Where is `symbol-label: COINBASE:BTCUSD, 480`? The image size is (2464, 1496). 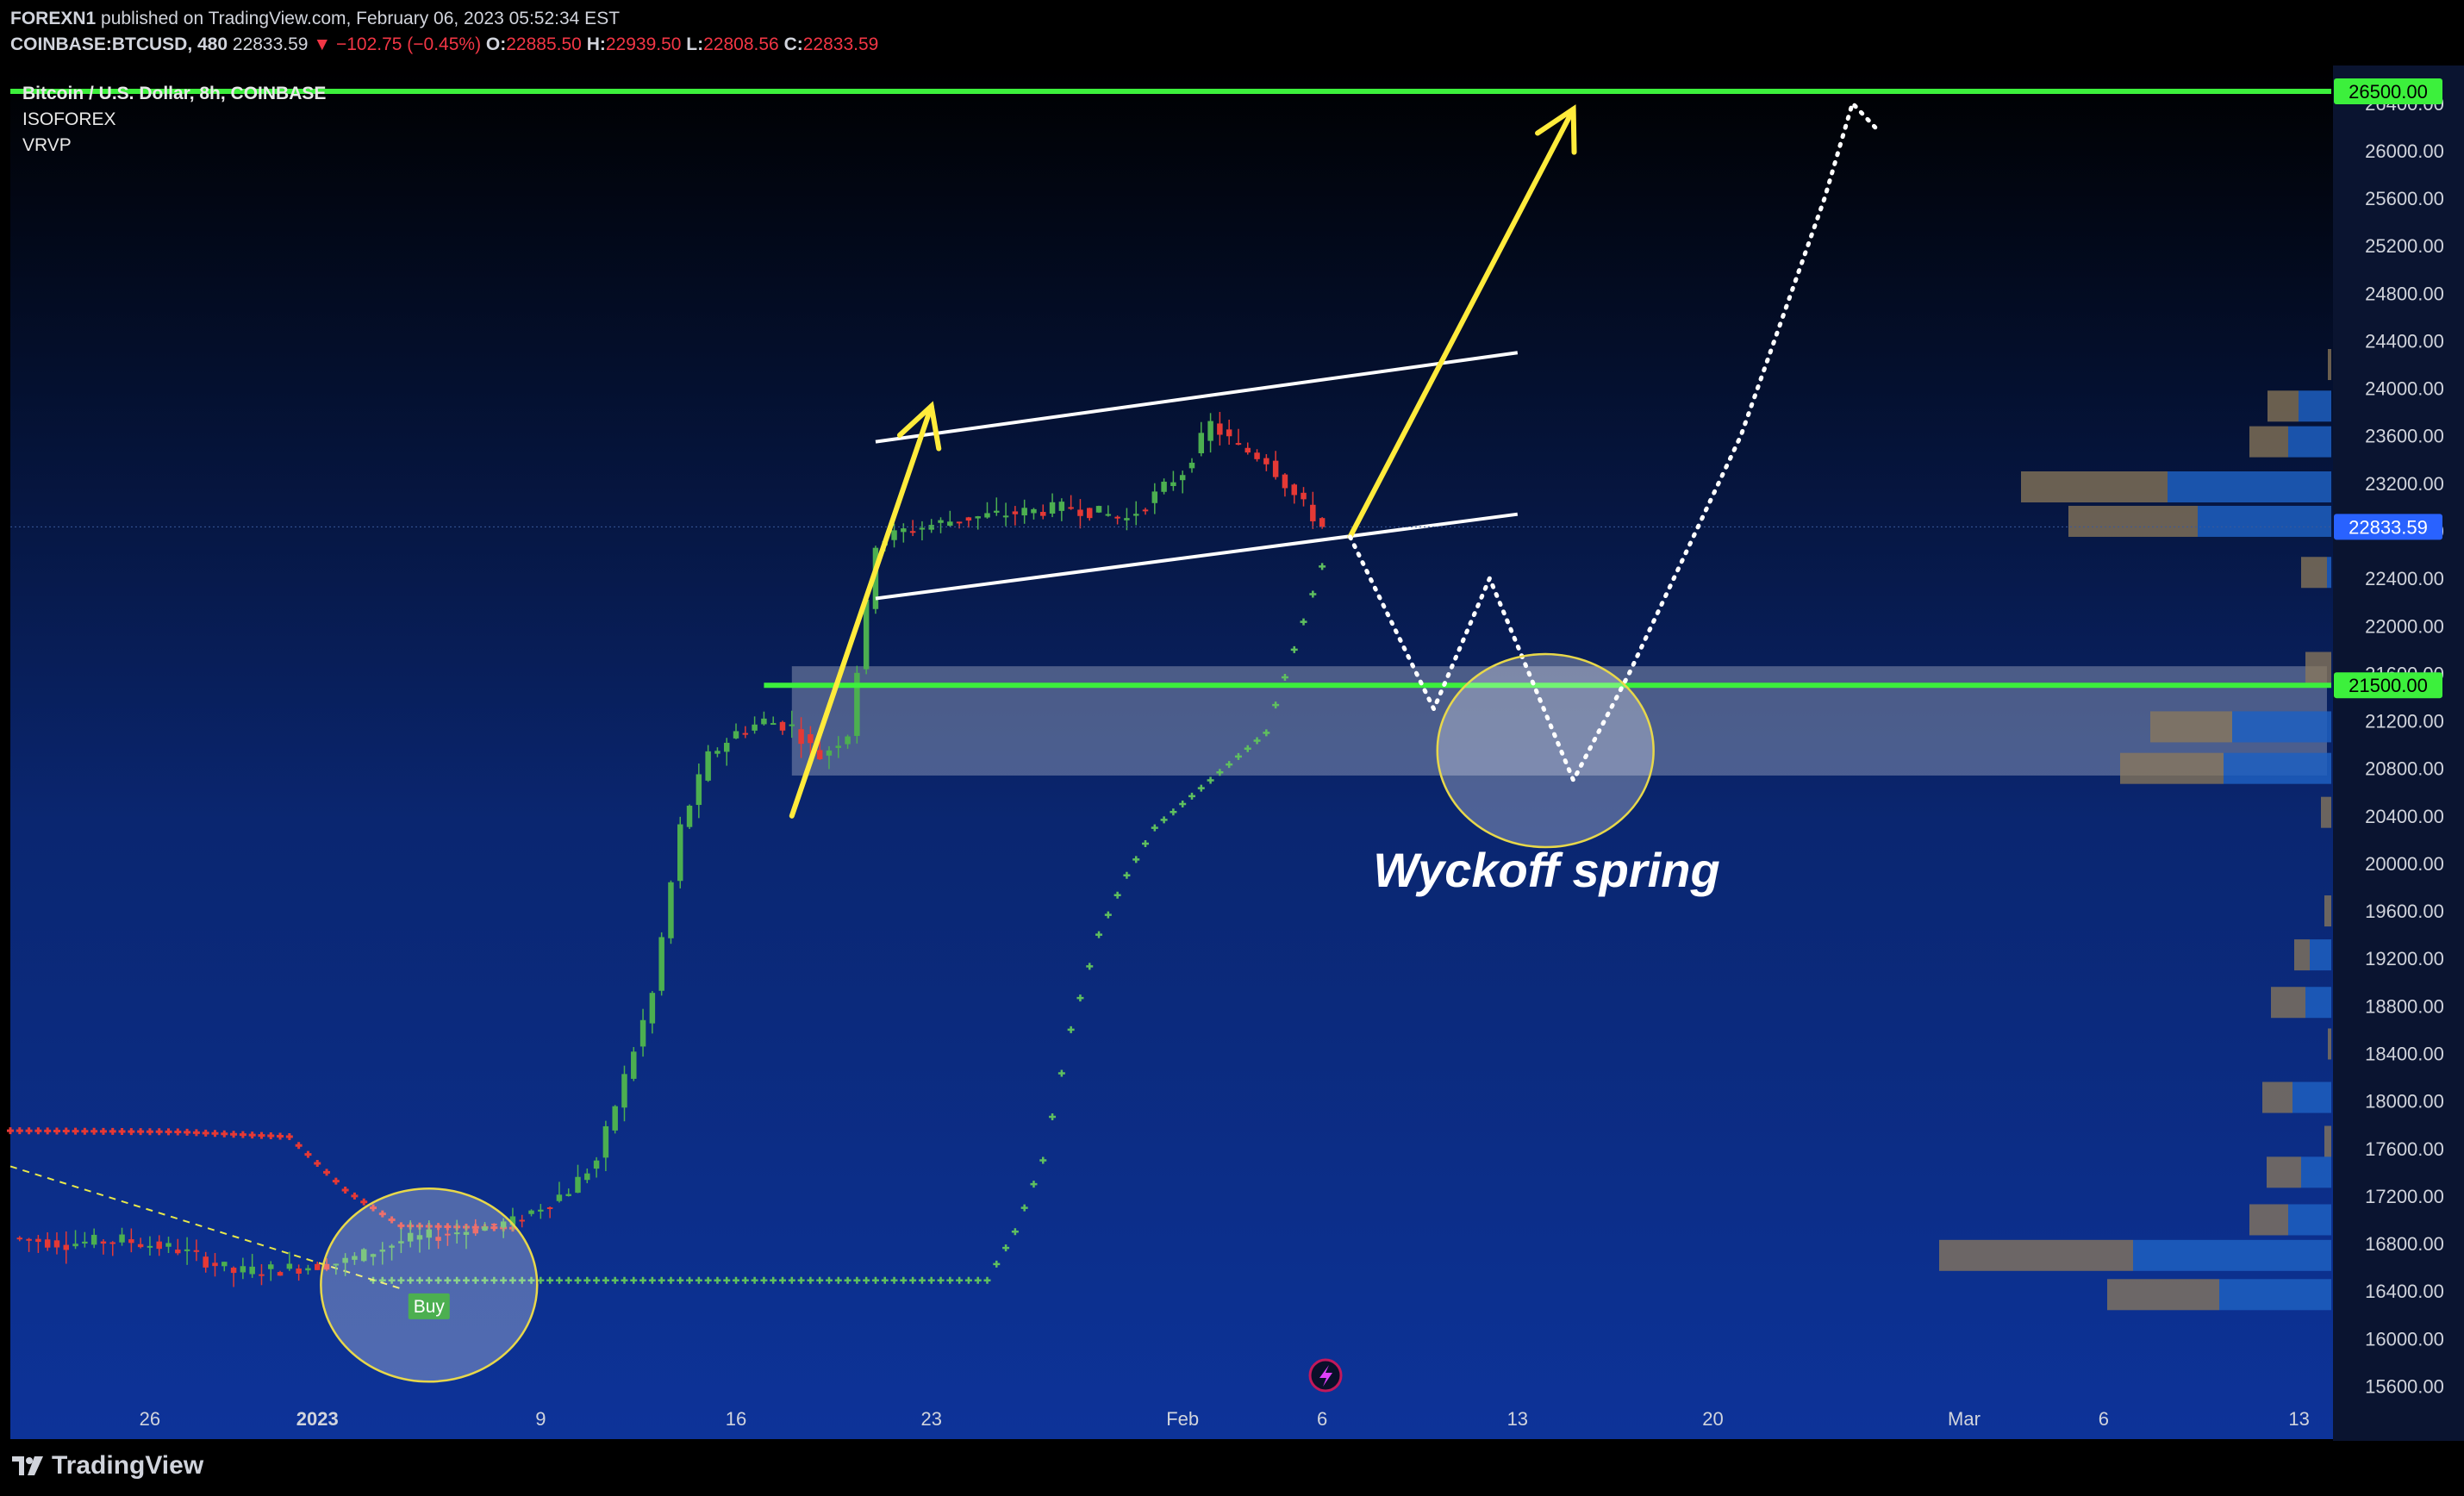
symbol-label: COINBASE:BTCUSD, 480 is located at coordinates (119, 44).